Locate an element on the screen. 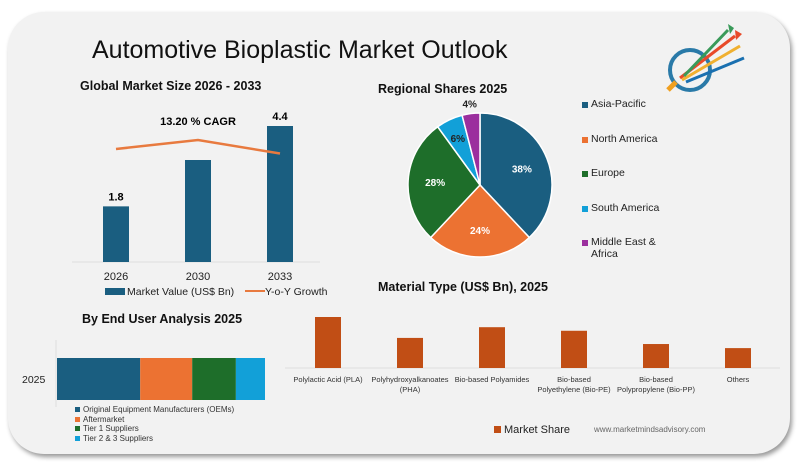  bar-2033 is located at coordinates (280, 194).